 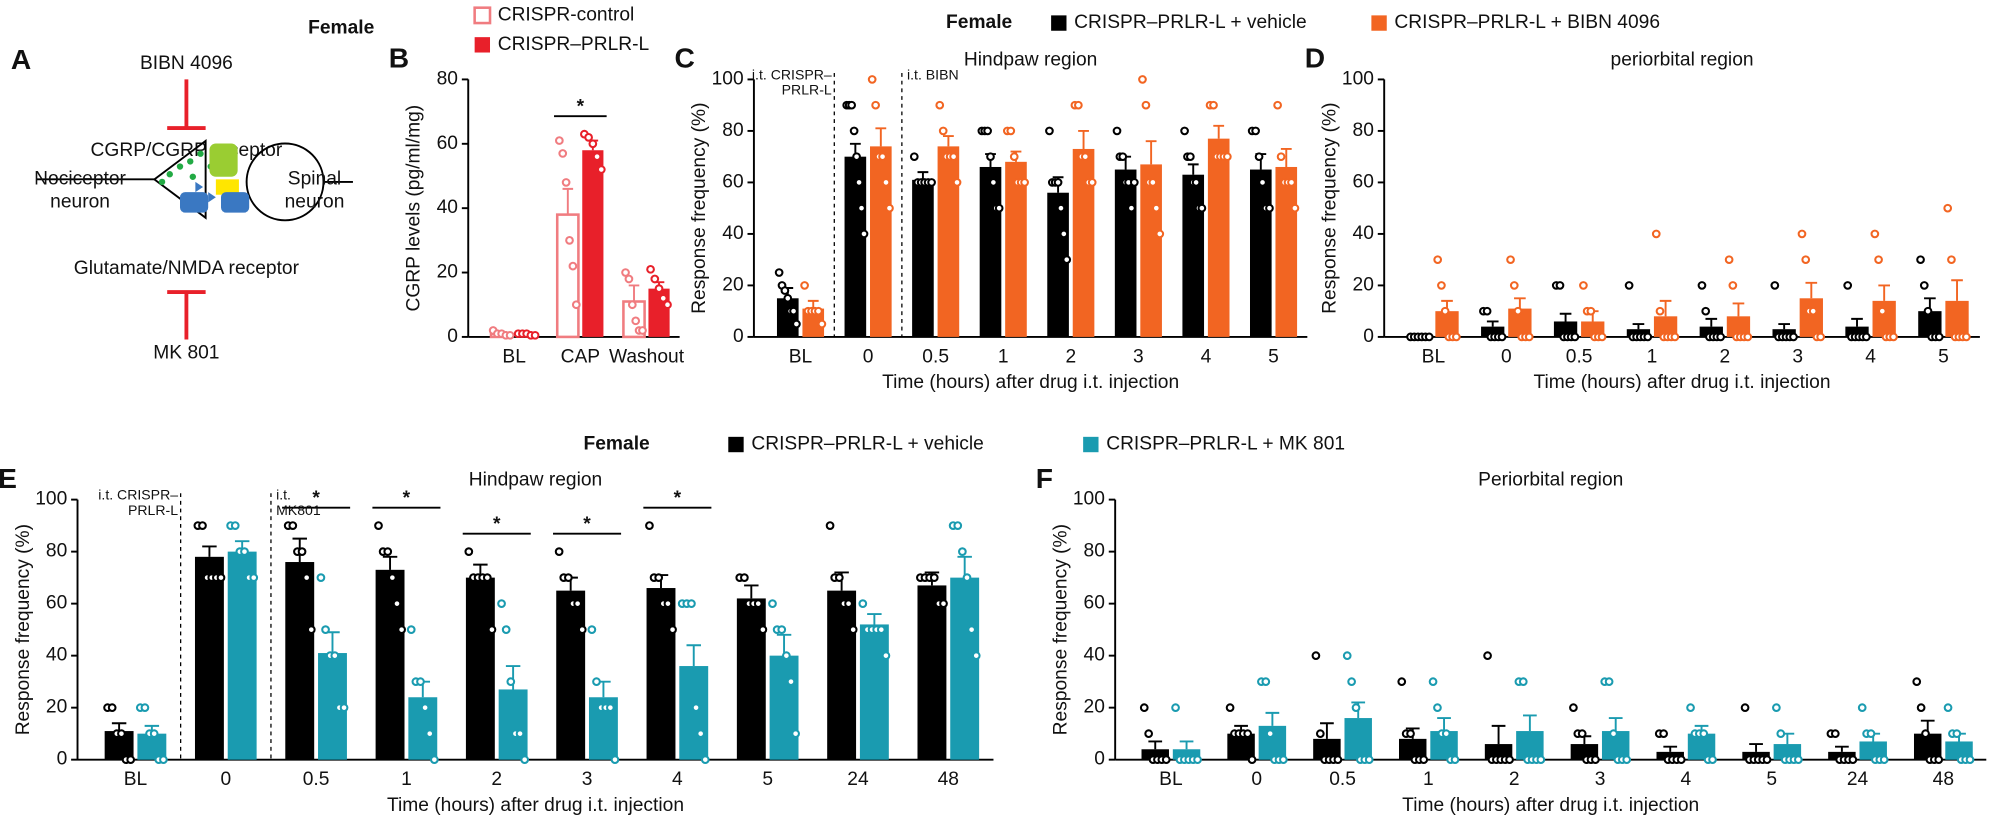 What do you see at coordinates (1363, 284) in the screenshot?
I see `y-tick-label: 20` at bounding box center [1363, 284].